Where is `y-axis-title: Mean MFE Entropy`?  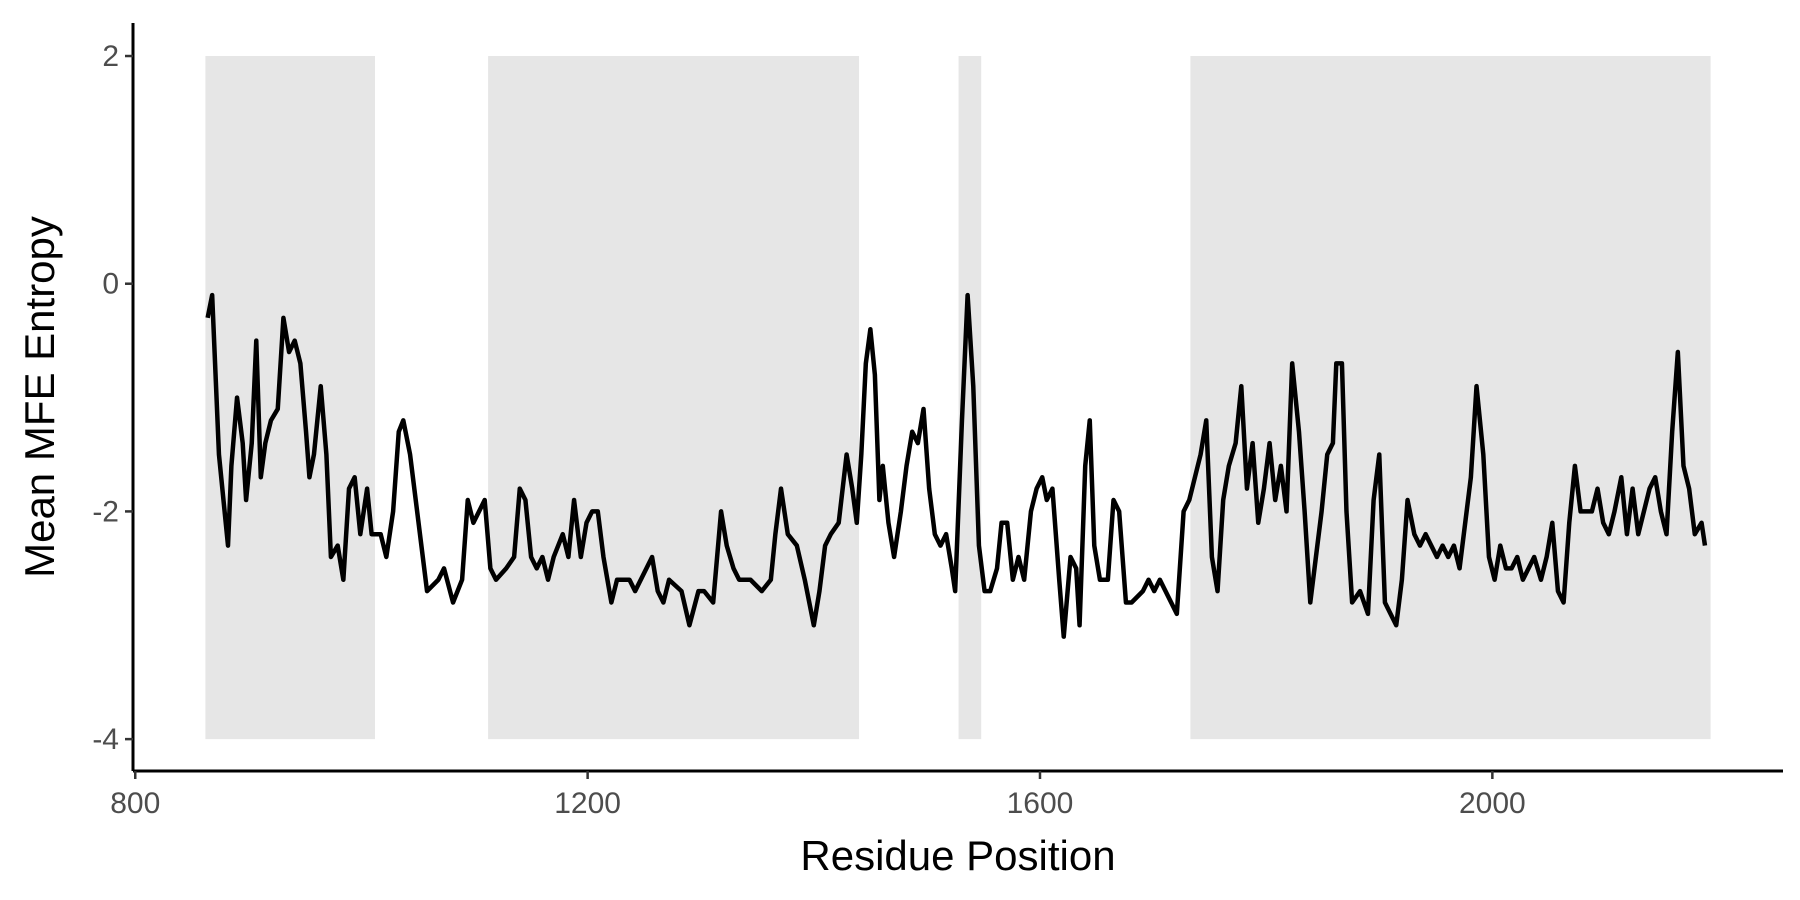 y-axis-title: Mean MFE Entropy is located at coordinates (39, 397).